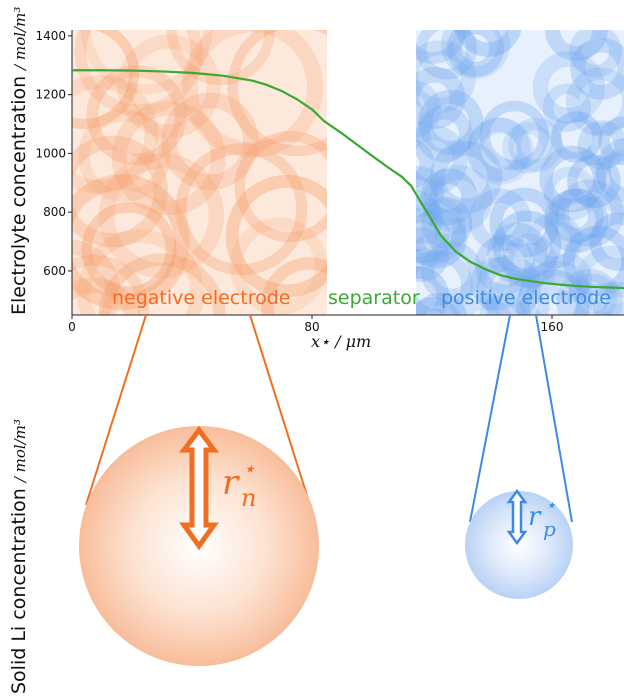 This screenshot has width=624, height=697. What do you see at coordinates (50, 153) in the screenshot?
I see `y-tick-label: 1000` at bounding box center [50, 153].